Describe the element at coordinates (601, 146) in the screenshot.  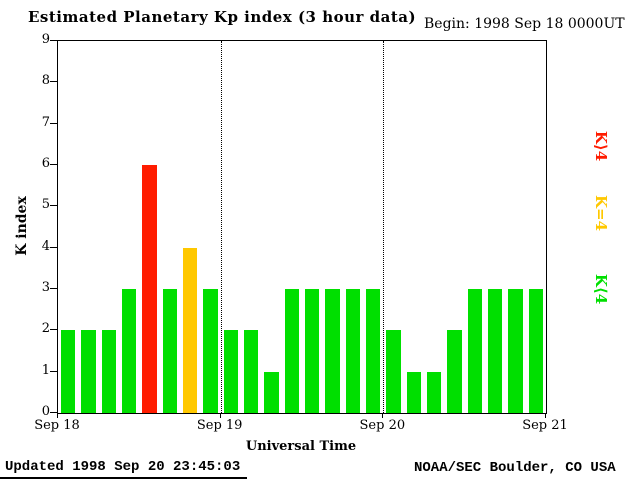
I see `legend-k-above-4: K⟩4` at that location.